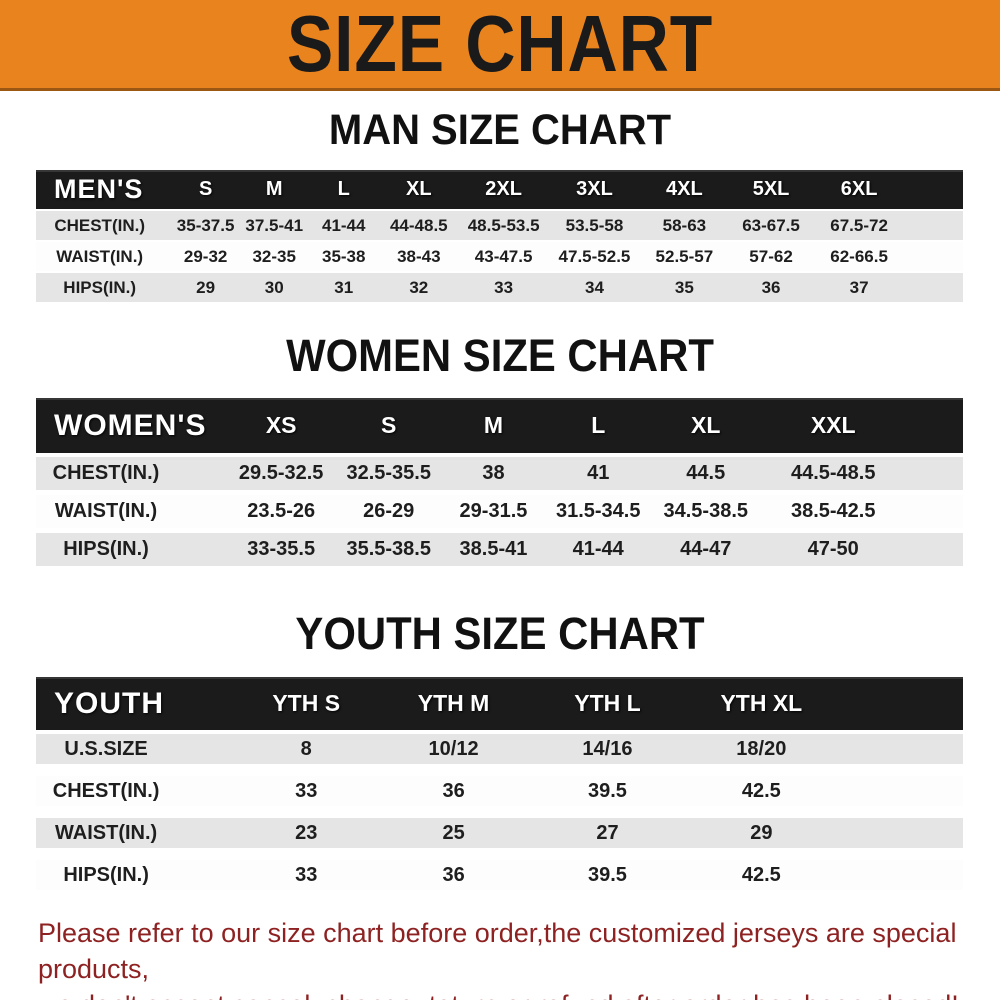 The height and width of the screenshot is (1000, 1000). What do you see at coordinates (607, 832) in the screenshot?
I see `youth-row-2-value-2: 27` at bounding box center [607, 832].